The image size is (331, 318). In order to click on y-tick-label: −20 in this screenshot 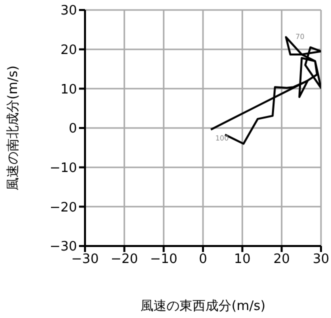, I will do `click(63, 208)`.